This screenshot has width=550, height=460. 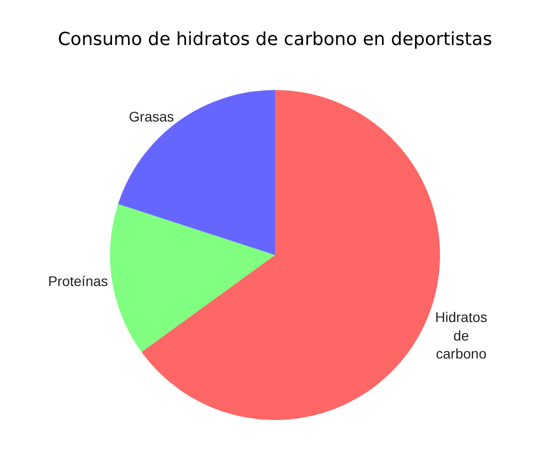 I want to click on slice-label: Grasas, so click(x=151, y=116).